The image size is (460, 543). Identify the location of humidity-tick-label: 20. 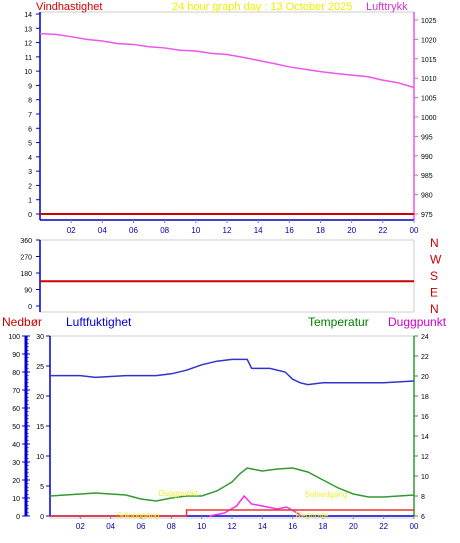
(16, 481).